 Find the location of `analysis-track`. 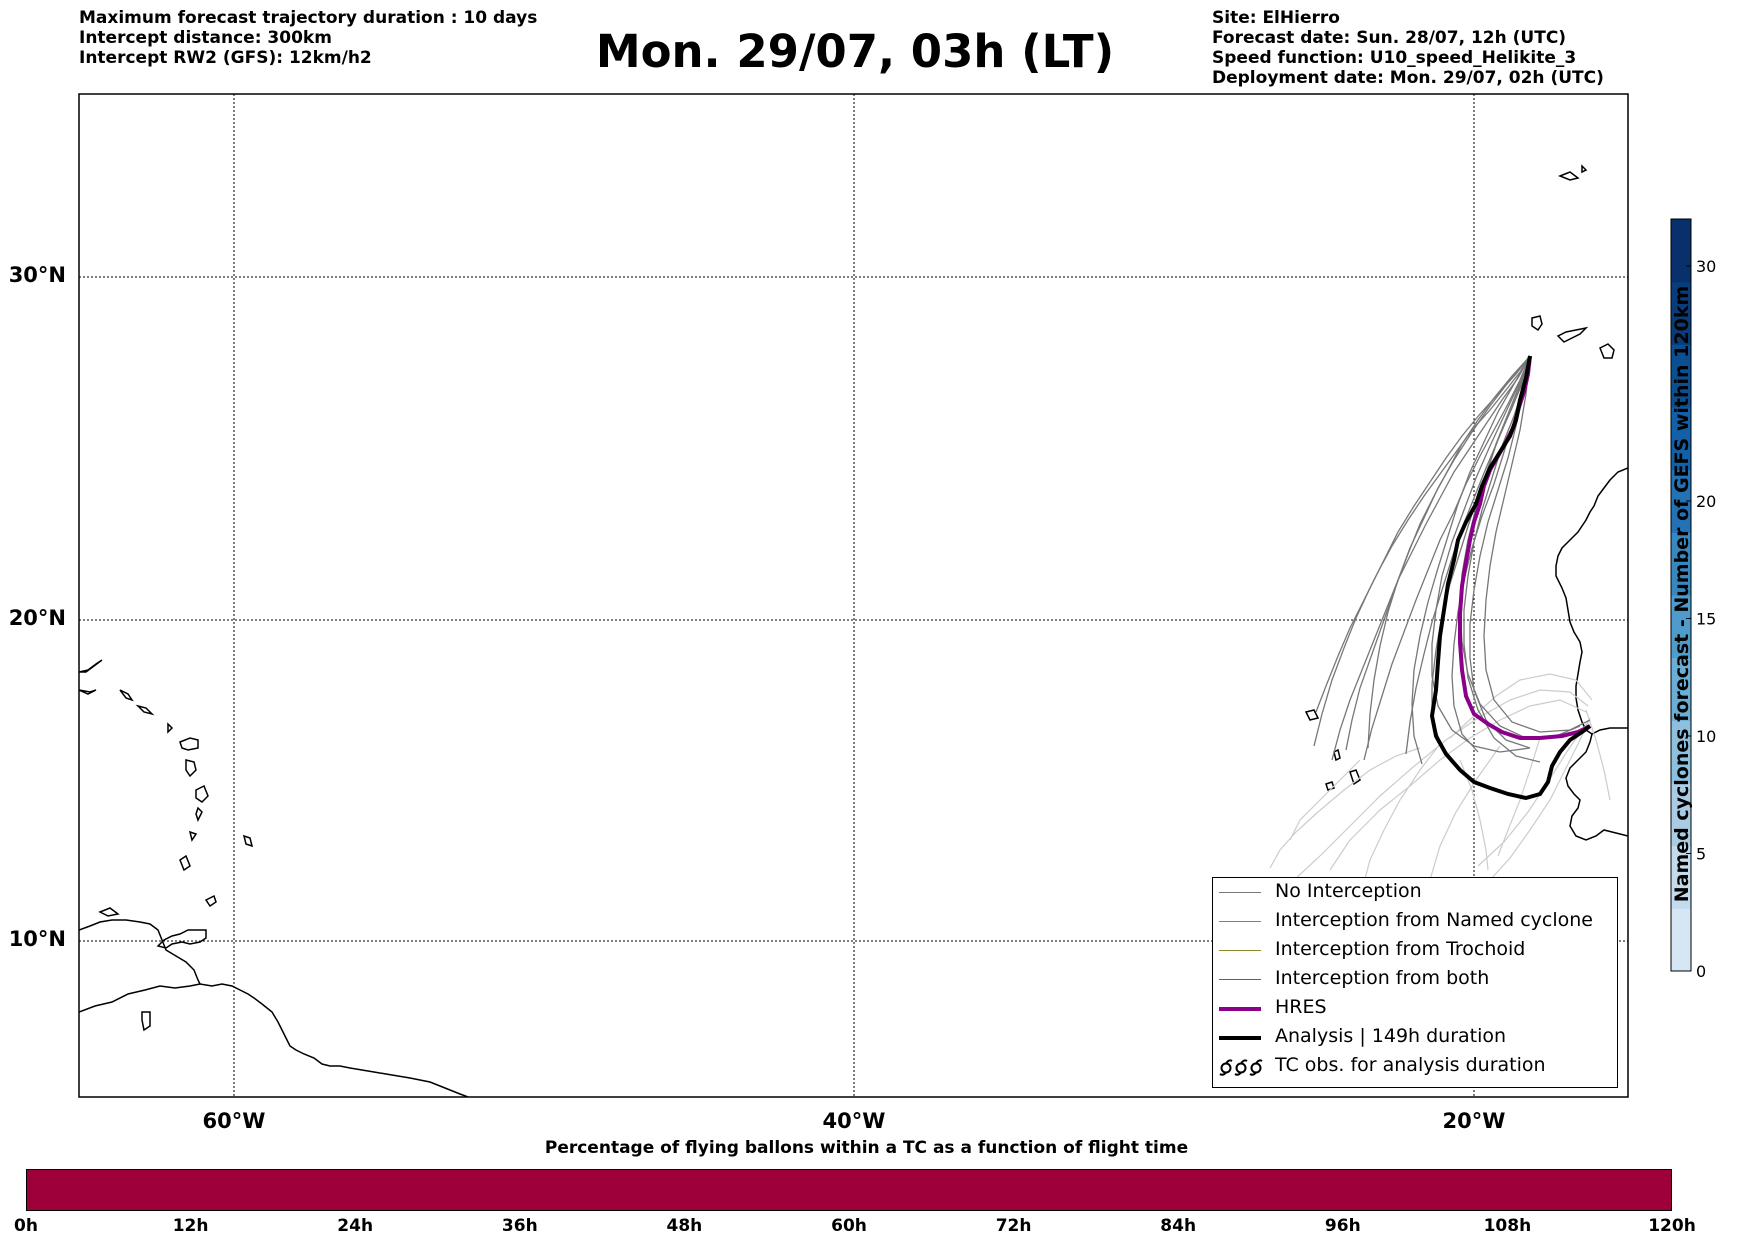

analysis-track is located at coordinates (1510, 578).